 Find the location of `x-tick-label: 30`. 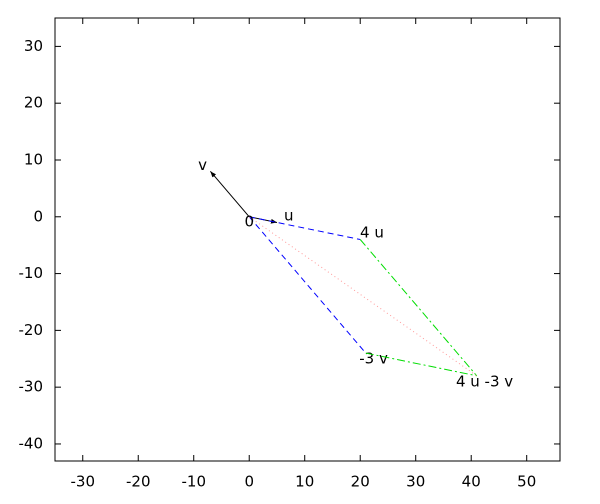

x-tick-label: 30 is located at coordinates (415, 482).